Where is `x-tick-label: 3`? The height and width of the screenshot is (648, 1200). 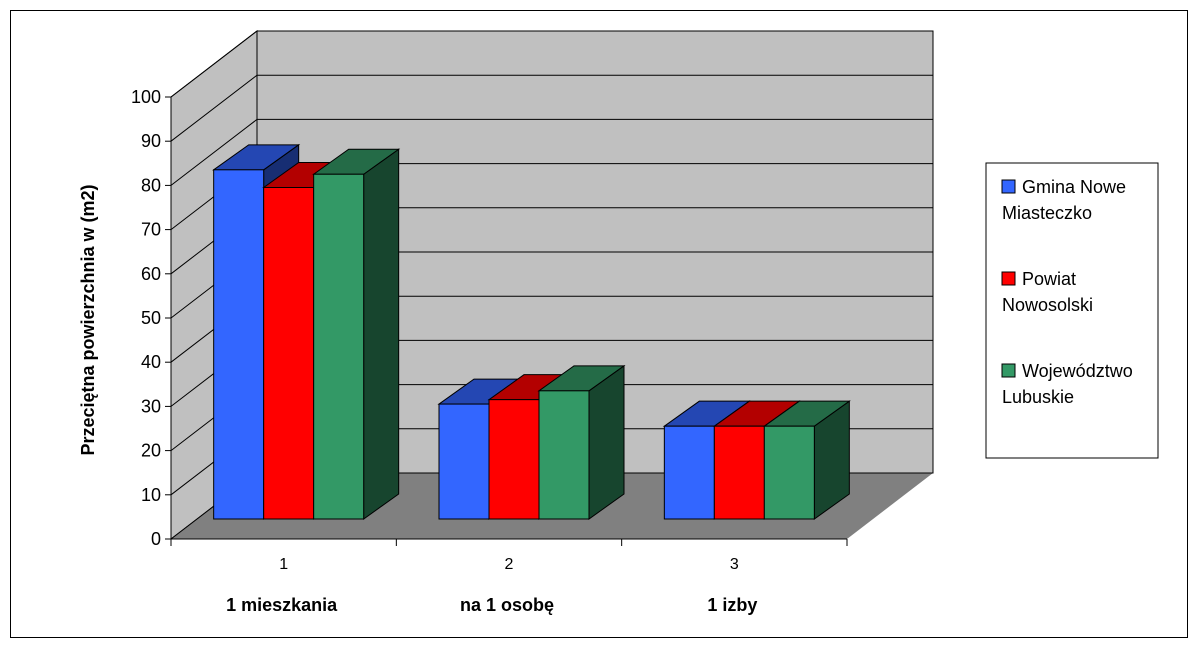
x-tick-label: 3 is located at coordinates (734, 564).